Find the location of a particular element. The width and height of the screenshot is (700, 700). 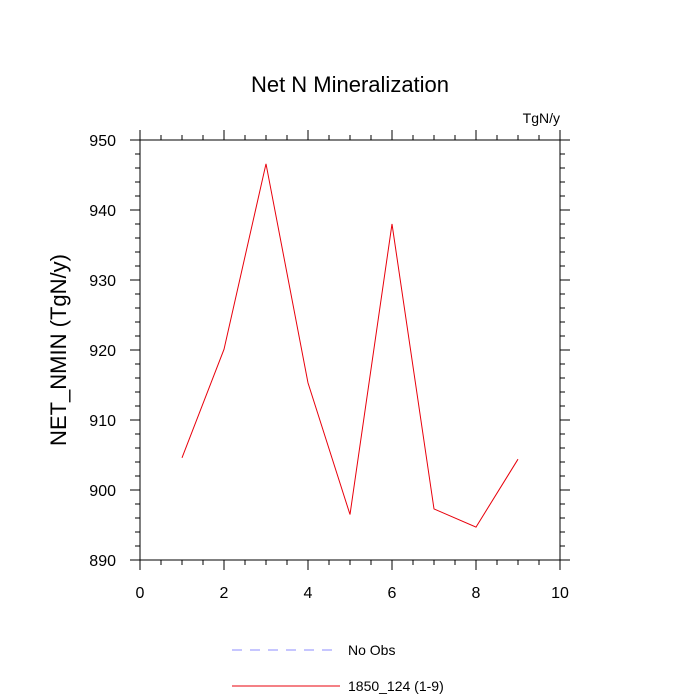

y-axis-title: NET_NMIN (TgN/y) is located at coordinates (58, 350).